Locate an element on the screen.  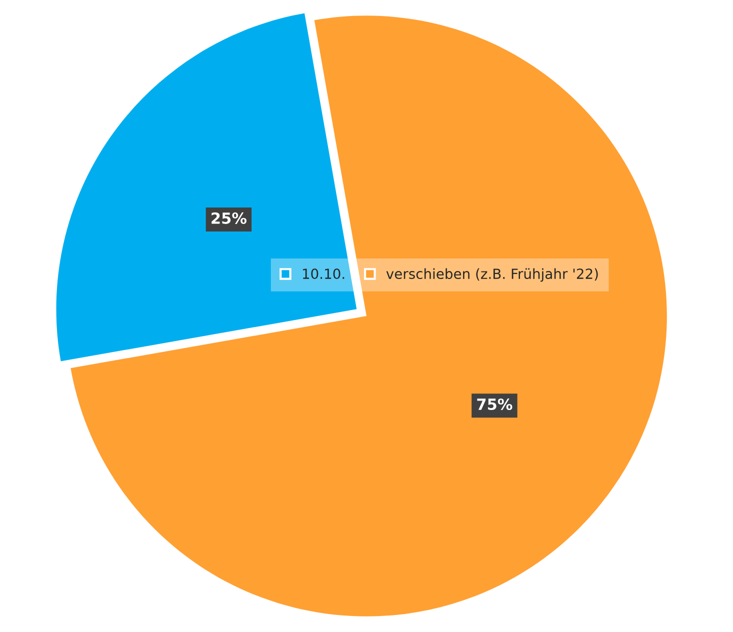
slice-label: verschieben (z.B. Frühjahr '22) is located at coordinates (492, 275).